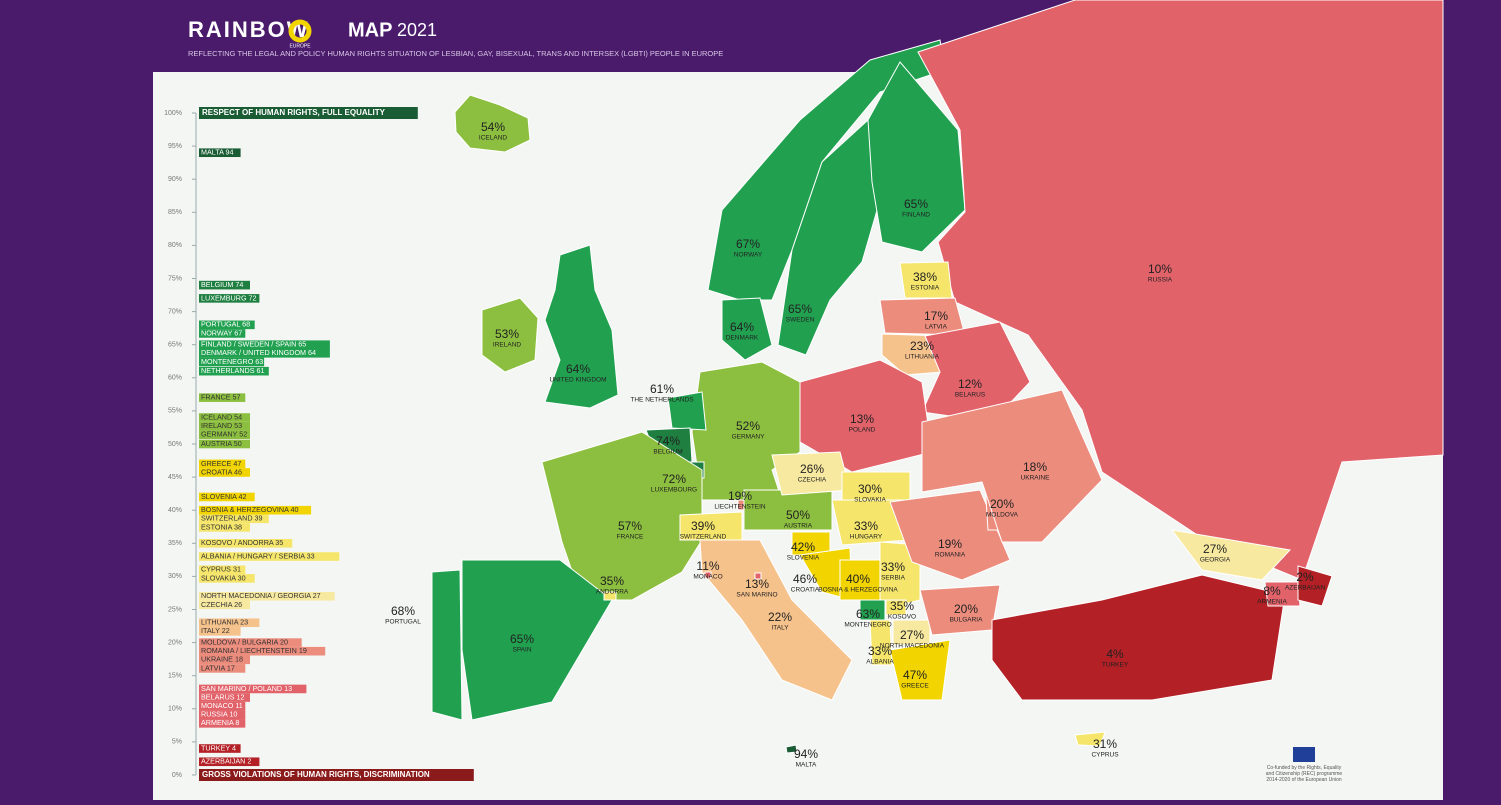  What do you see at coordinates (175, 576) in the screenshot?
I see `tick-label: 30%` at bounding box center [175, 576].